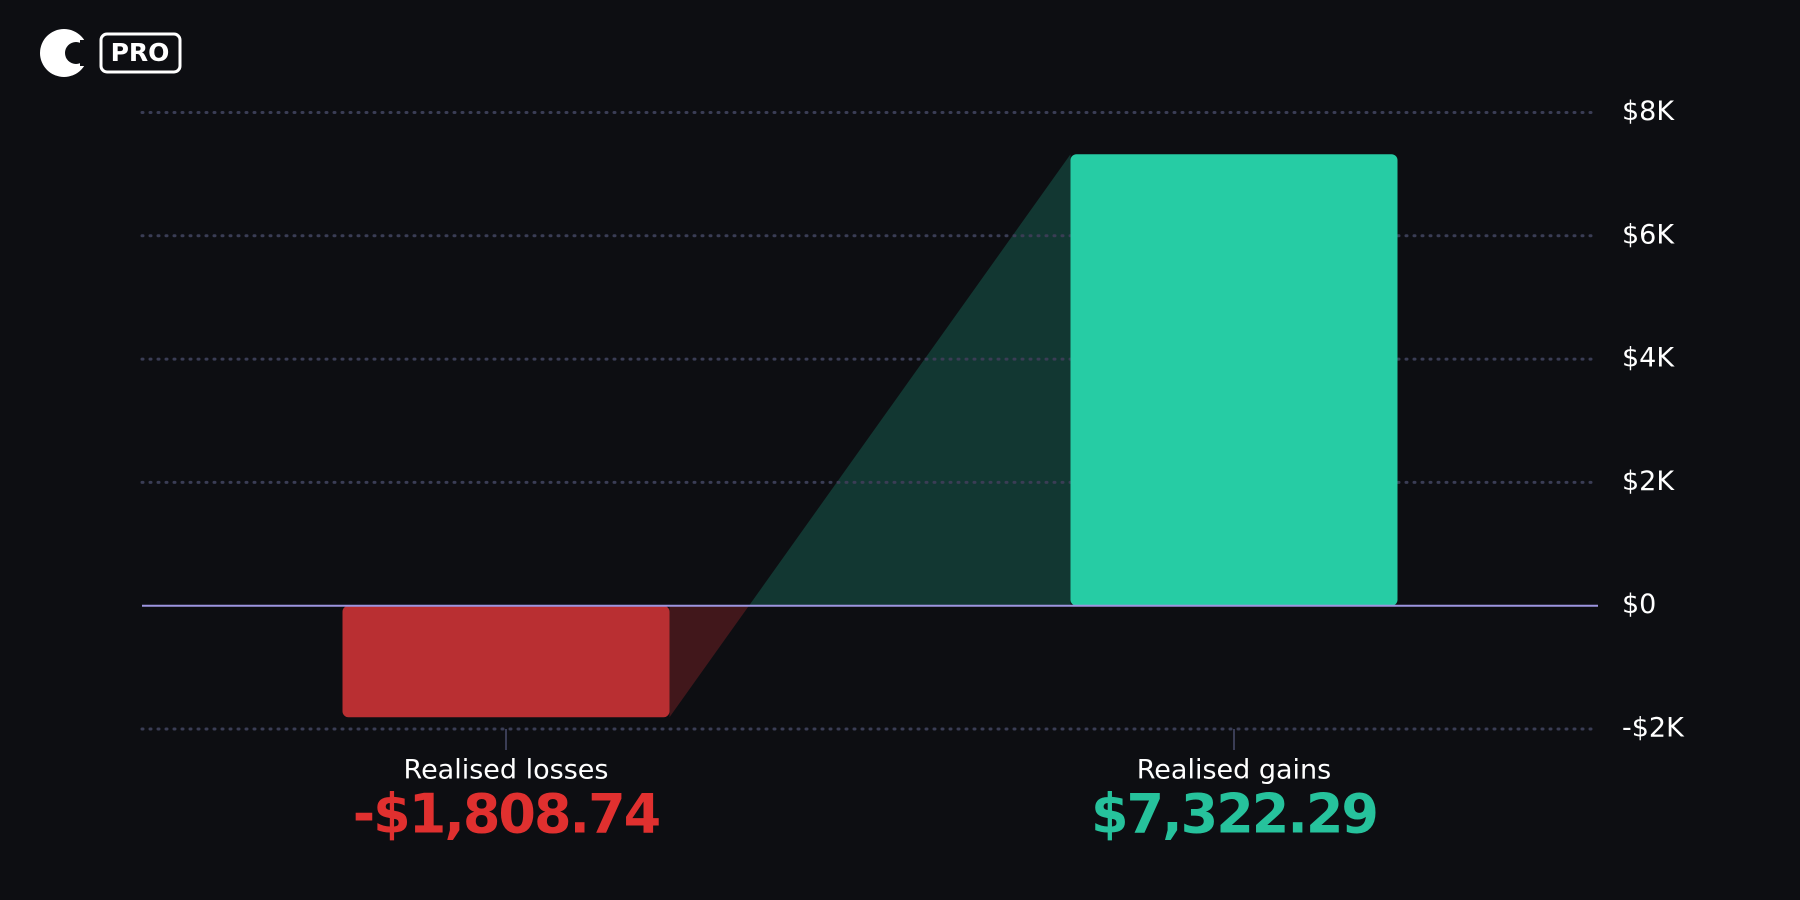  Describe the element at coordinates (709, 661) in the screenshot. I see `connector-loss` at that location.